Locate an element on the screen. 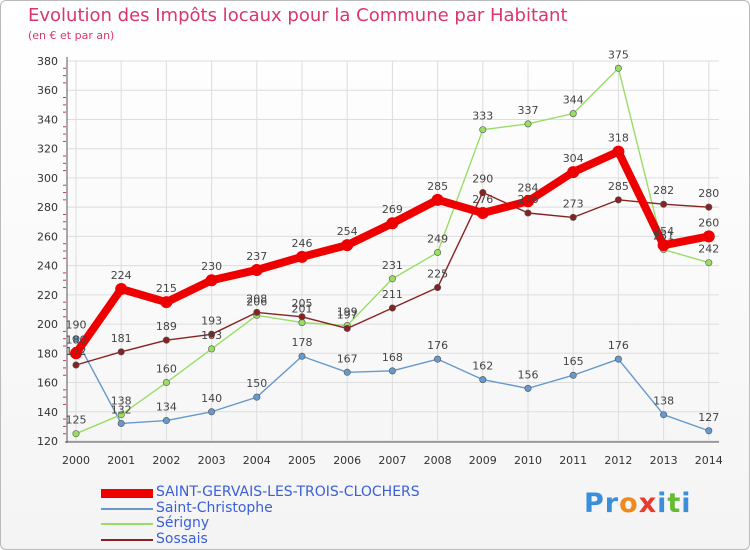 The width and height of the screenshot is (750, 550). y-tick-label: 300 is located at coordinates (47, 178).